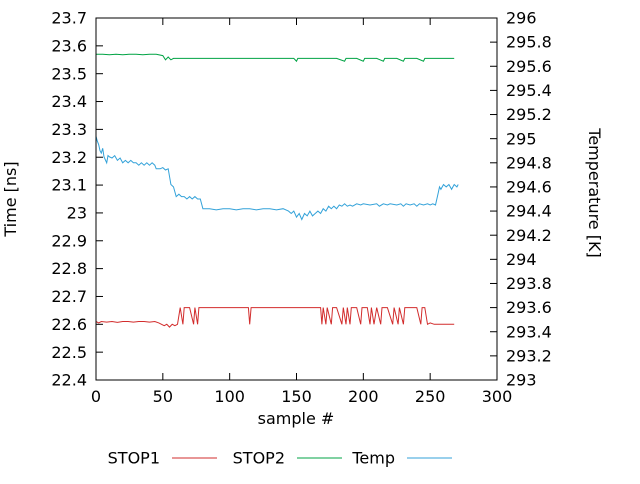 This screenshot has width=640, height=484. What do you see at coordinates (96, 396) in the screenshot?
I see `x-tick-label: 0` at bounding box center [96, 396].